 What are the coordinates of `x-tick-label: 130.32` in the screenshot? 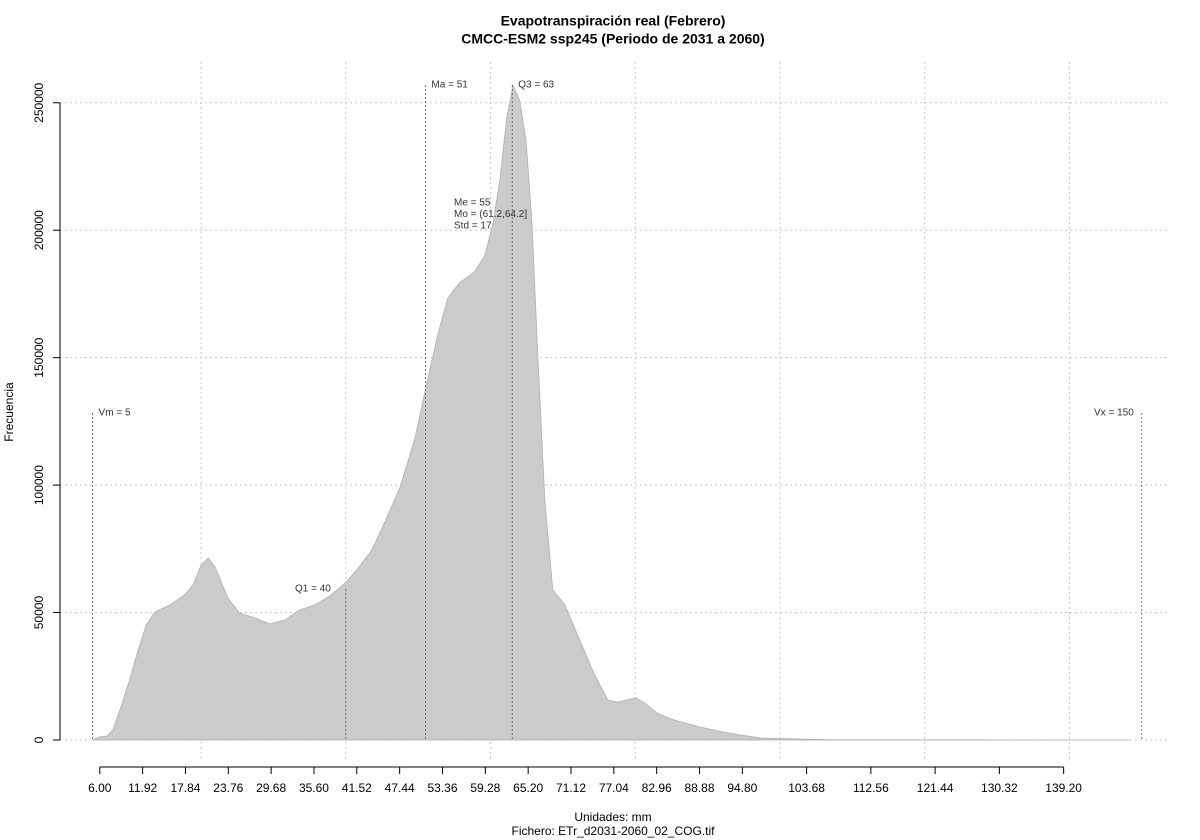 It's located at (999, 788).